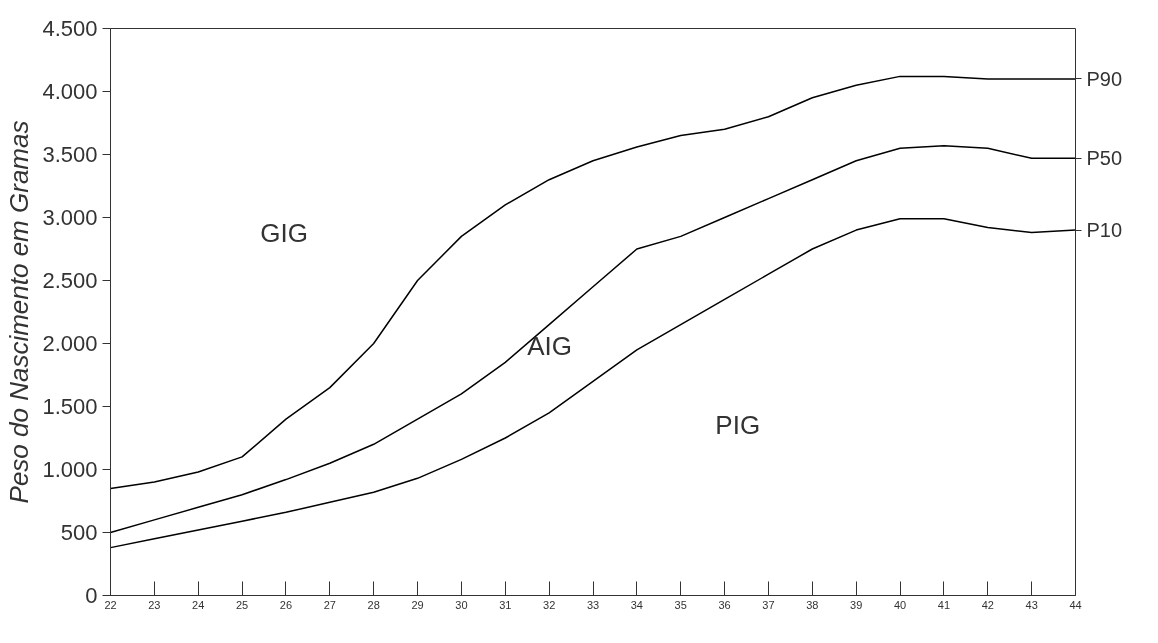 The image size is (1158, 643). Describe the element at coordinates (70, 28) in the screenshot. I see `y-tick-label: 4.500` at that location.